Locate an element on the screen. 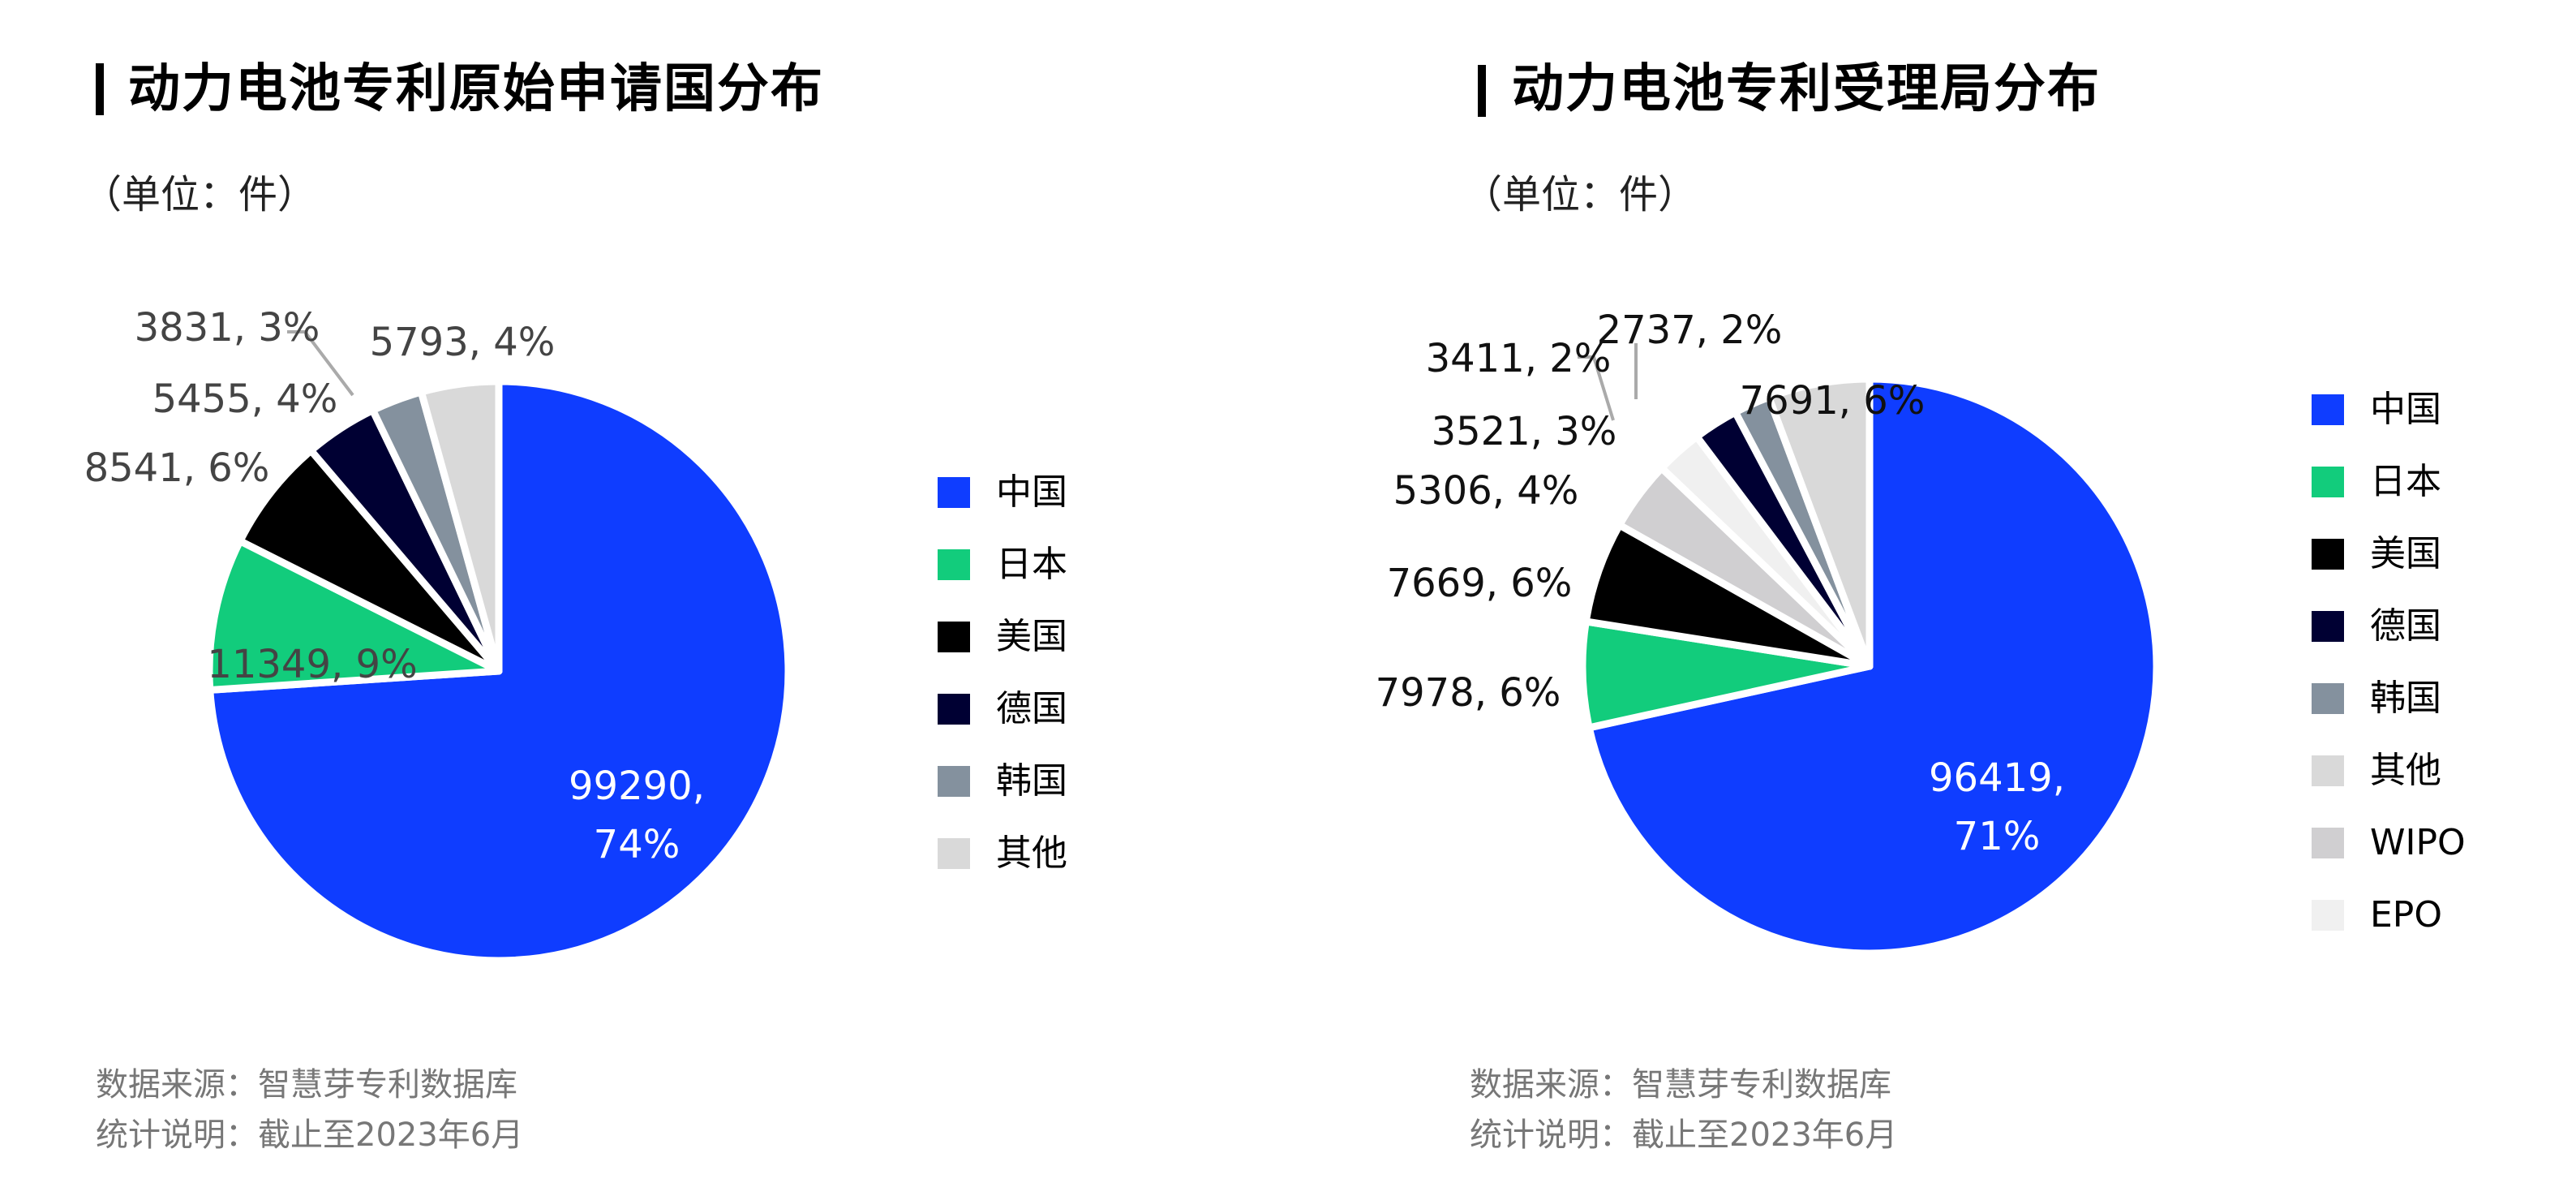 The width and height of the screenshot is (2576, 1196). data-label-epo: 3521, 3% is located at coordinates (1524, 431).